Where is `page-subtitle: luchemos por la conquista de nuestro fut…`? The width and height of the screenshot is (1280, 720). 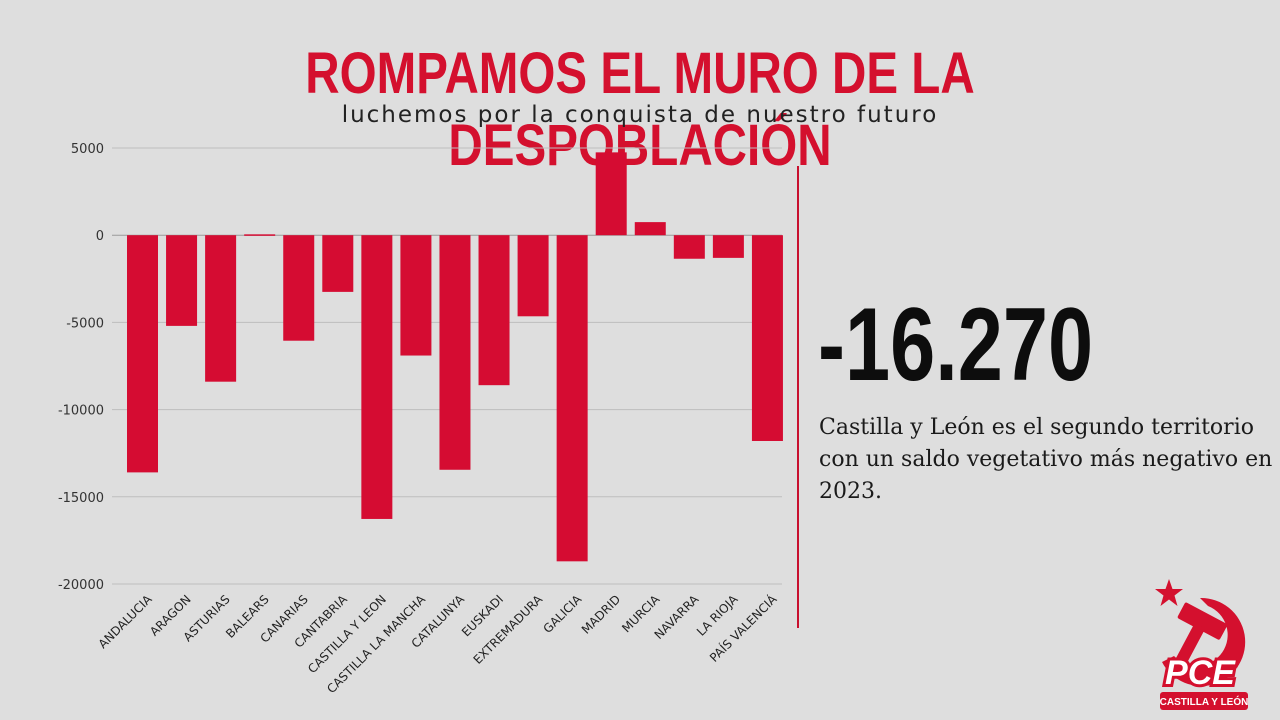
page-subtitle: luchemos por la conquista de nuestro fut… is located at coordinates (640, 115).